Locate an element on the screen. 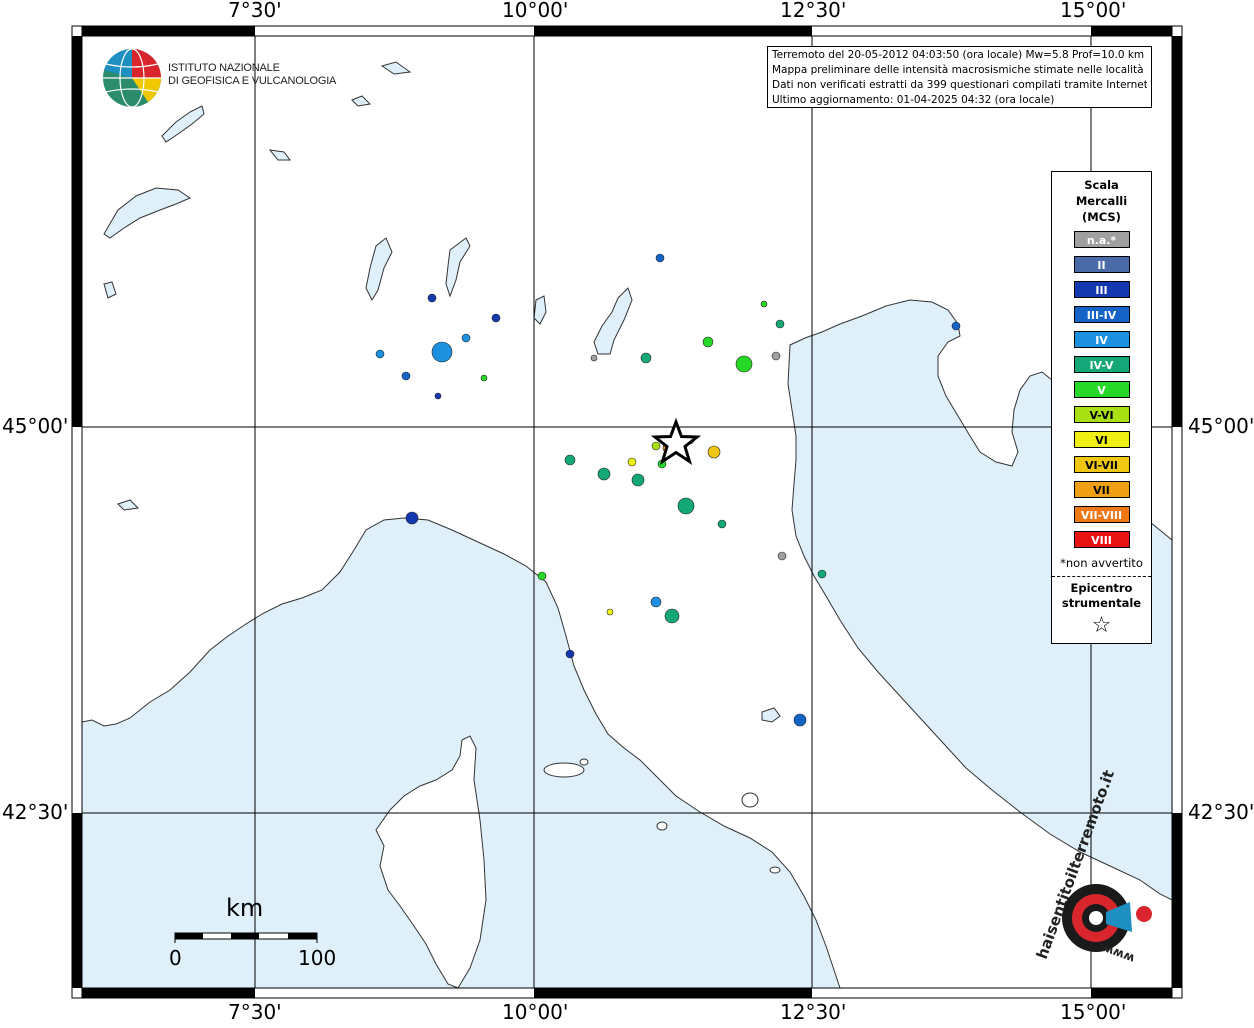 The image size is (1254, 1028). lake-trasimeno is located at coordinates (771, 715).